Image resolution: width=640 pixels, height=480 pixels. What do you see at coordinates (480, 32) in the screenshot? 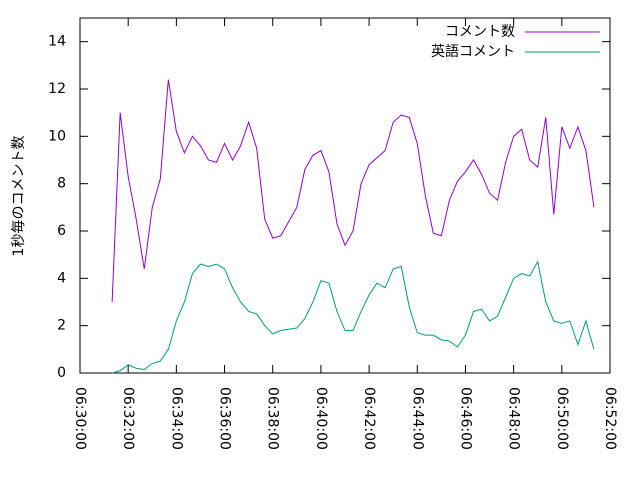
I see `legend-label: コメント数` at bounding box center [480, 32].